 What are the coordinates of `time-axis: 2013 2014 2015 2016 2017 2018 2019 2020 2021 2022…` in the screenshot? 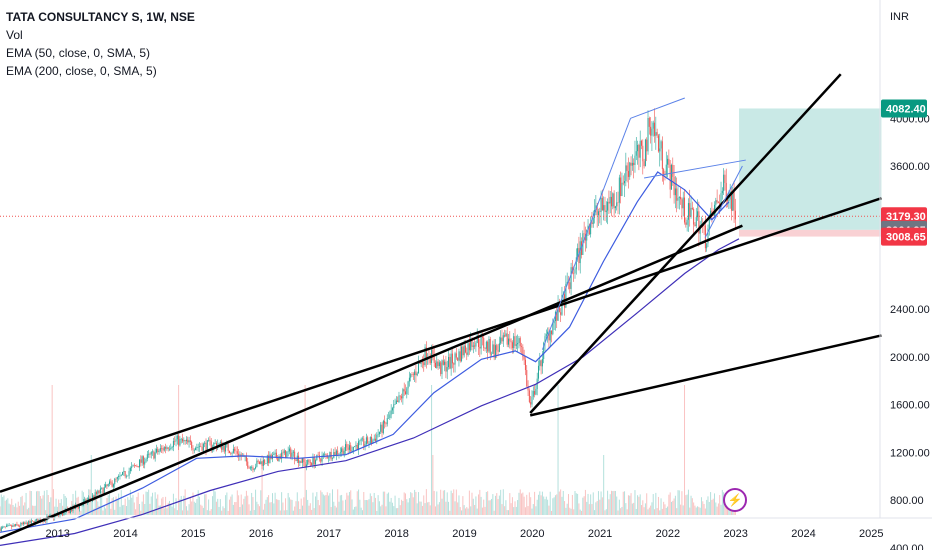 It's located at (466, 528).